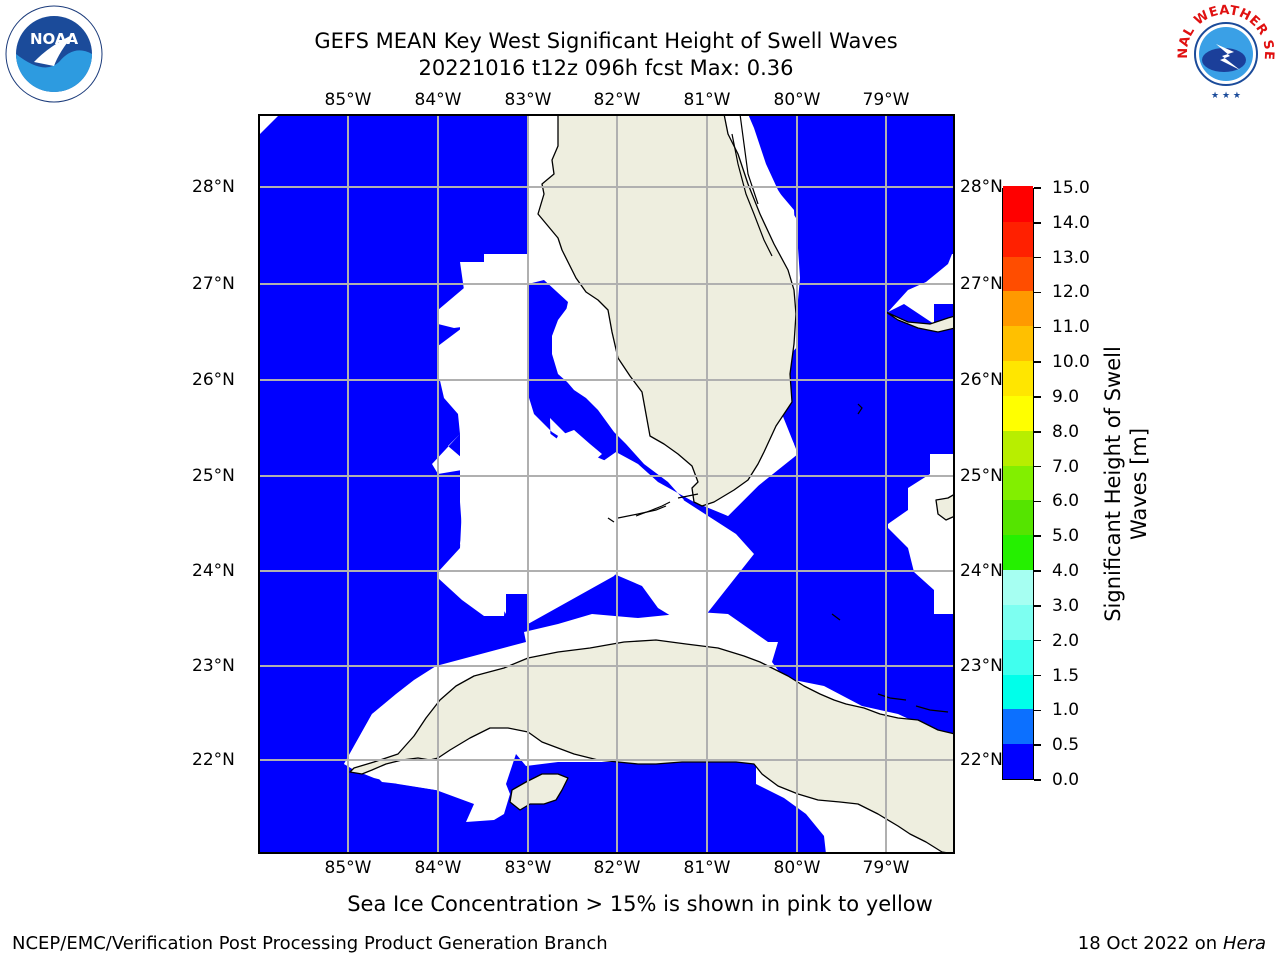 This screenshot has height=960, width=1280. Describe the element at coordinates (981, 571) in the screenshot. I see `lat-label-right: 24°N` at that location.